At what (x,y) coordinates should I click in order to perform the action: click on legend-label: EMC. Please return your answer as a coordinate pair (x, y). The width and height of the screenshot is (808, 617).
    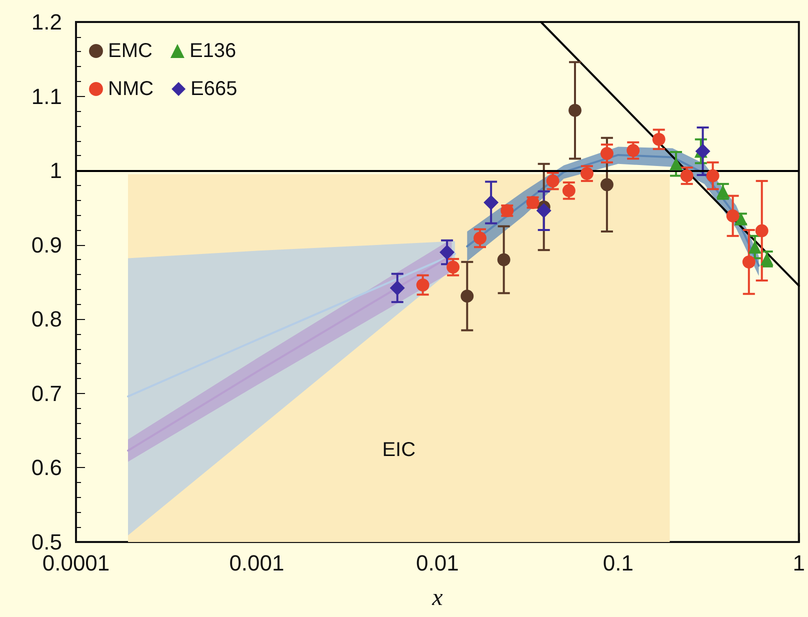
    Looking at the image, I should click on (130, 51).